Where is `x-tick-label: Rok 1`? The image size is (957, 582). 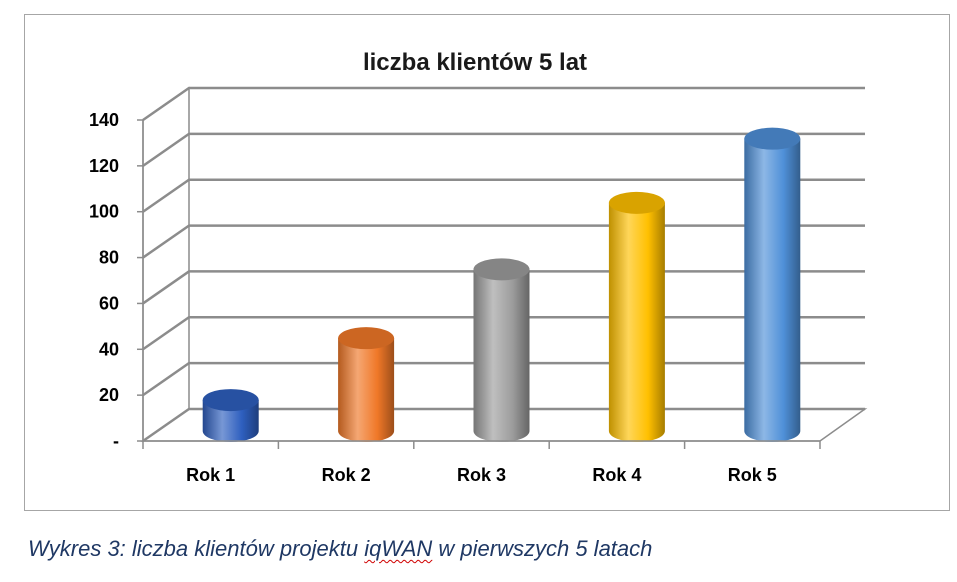
x-tick-label: Rok 1 is located at coordinates (210, 475).